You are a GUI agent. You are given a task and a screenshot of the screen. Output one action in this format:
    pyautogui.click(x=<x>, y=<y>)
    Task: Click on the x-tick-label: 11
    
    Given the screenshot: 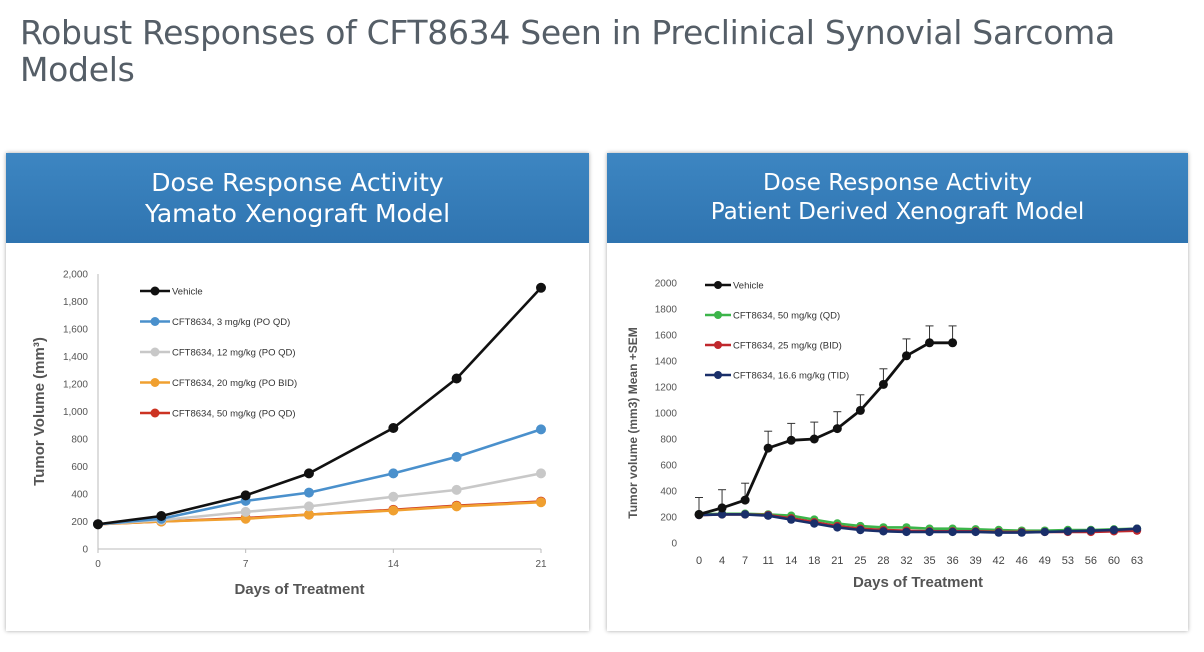 What is the action you would take?
    pyautogui.click(x=767, y=561)
    